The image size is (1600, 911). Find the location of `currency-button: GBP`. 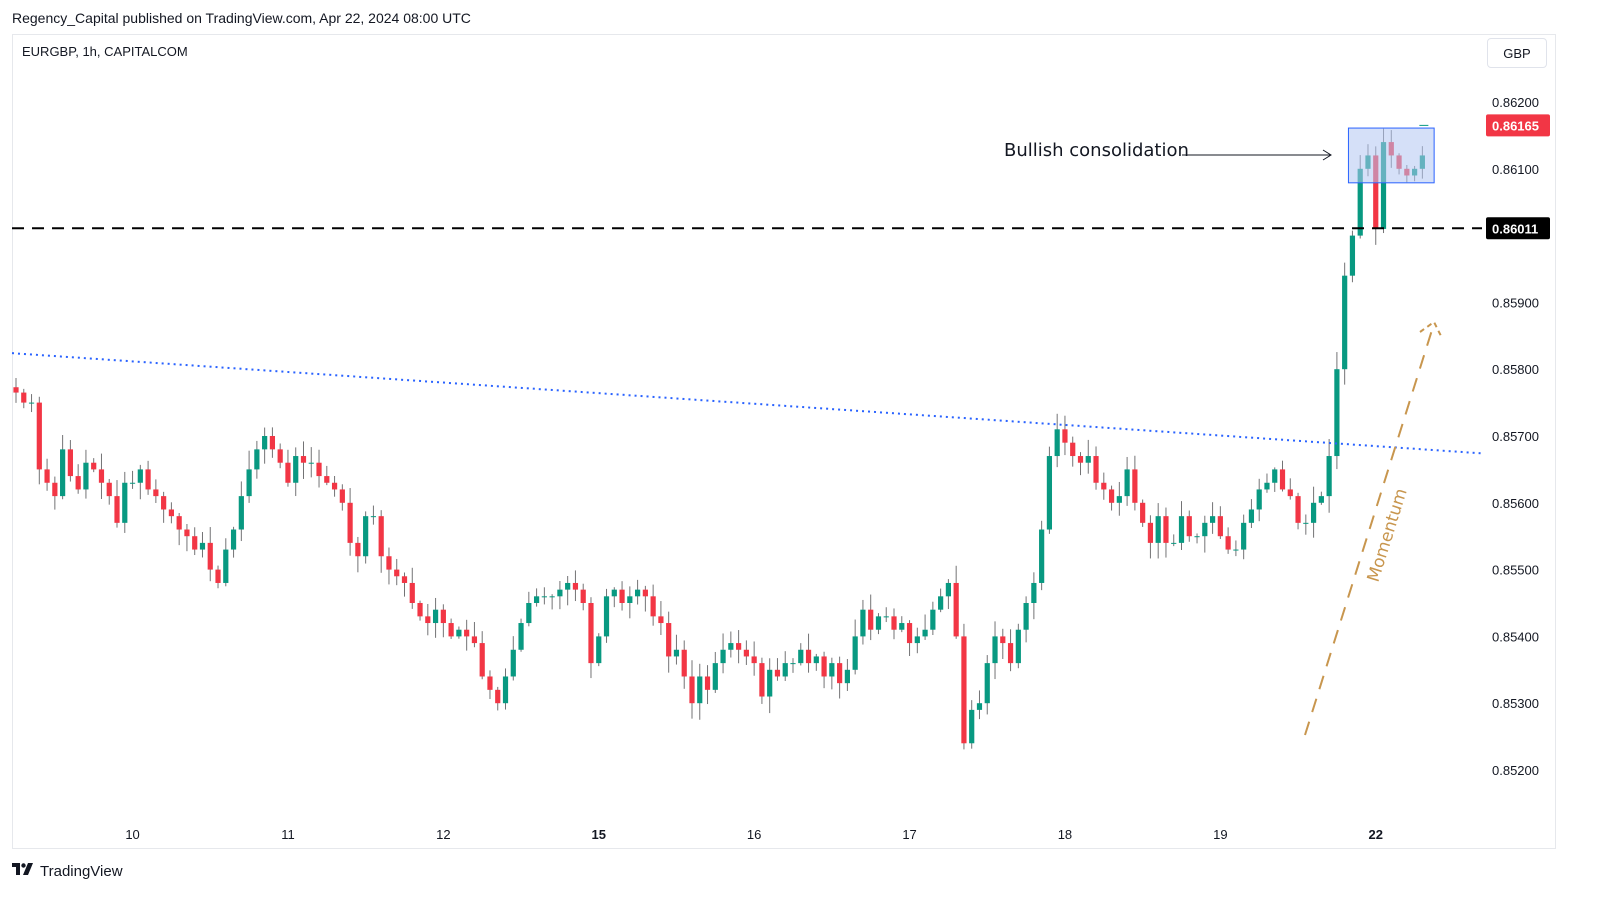

currency-button: GBP is located at coordinates (1517, 53).